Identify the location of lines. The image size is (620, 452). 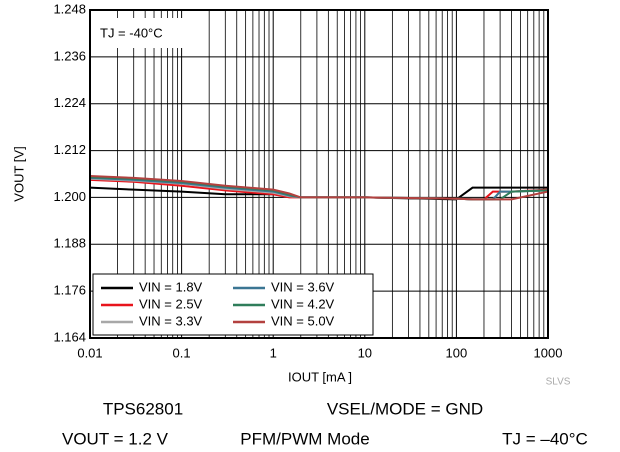
(319, 187).